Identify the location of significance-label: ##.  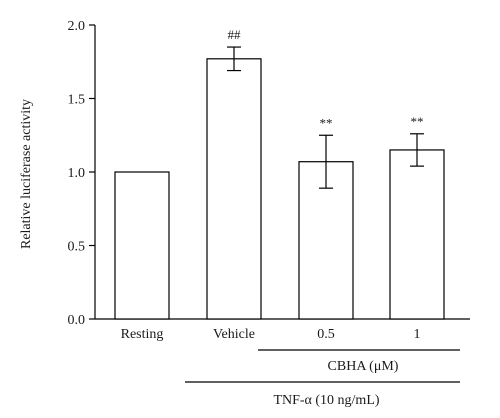
(235, 34).